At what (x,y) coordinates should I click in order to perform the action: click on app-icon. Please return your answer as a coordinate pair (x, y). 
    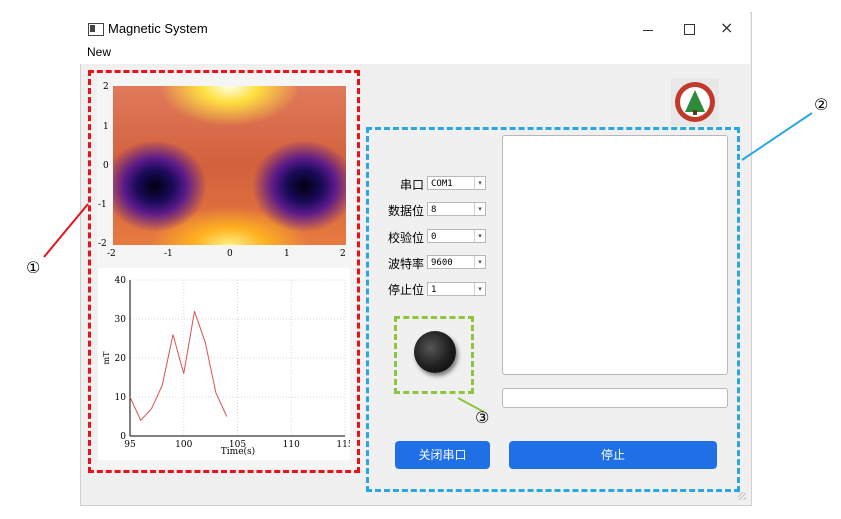
    Looking at the image, I should click on (96, 29).